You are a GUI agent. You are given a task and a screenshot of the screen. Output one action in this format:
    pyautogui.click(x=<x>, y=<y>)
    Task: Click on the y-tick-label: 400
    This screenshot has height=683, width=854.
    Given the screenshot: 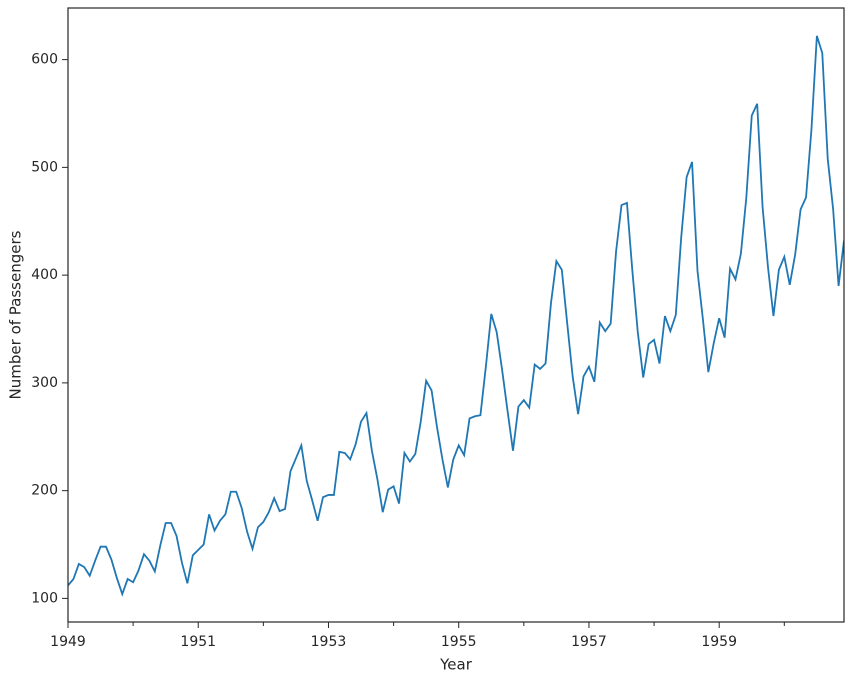 What is the action you would take?
    pyautogui.click(x=44, y=275)
    